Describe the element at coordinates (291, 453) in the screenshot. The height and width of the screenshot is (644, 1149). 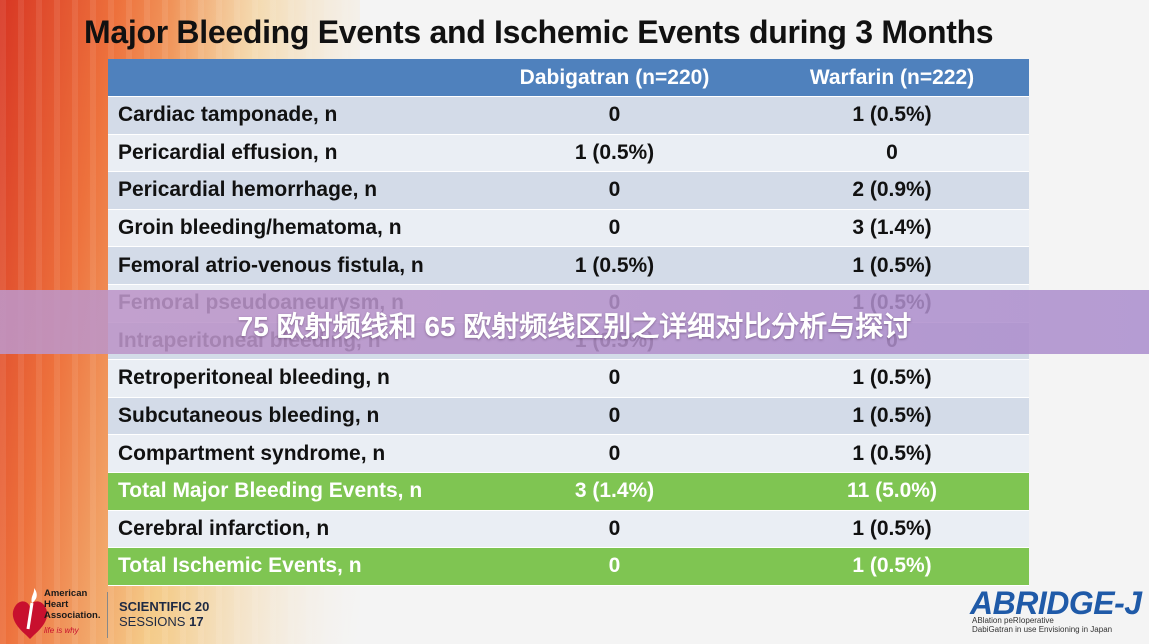
I see `row-label: Compartment syndrome, n` at that location.